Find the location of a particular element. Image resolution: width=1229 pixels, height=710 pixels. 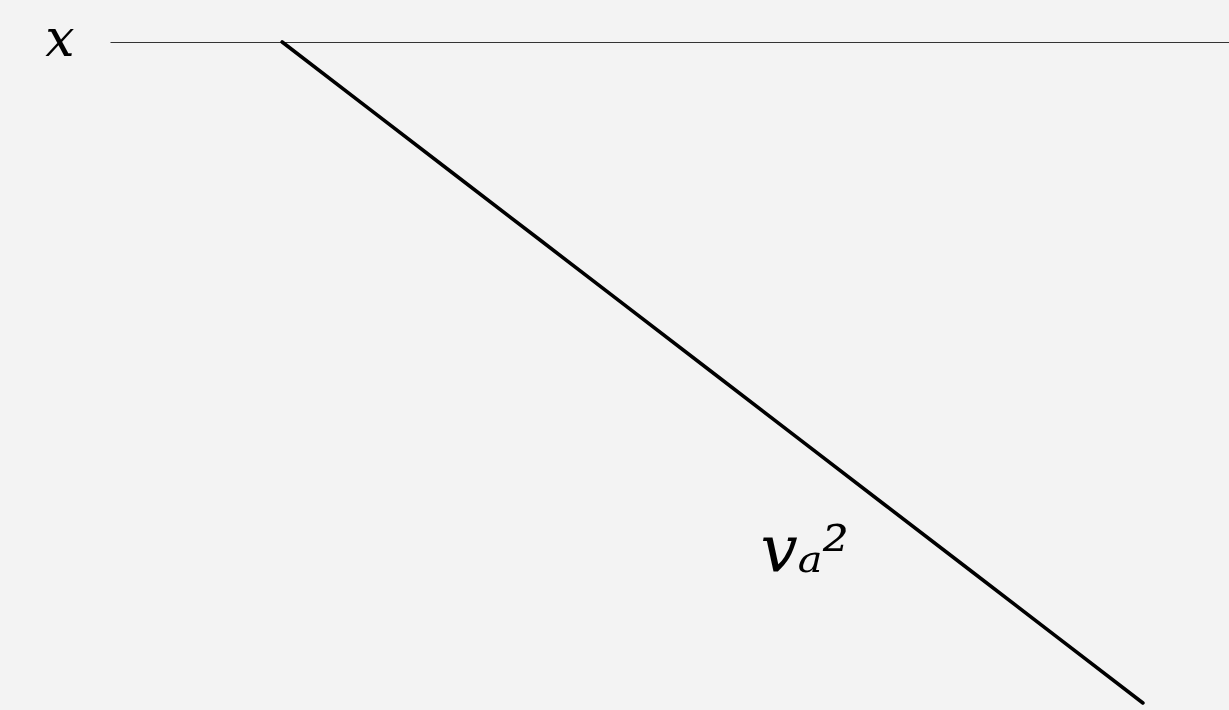

series-label: vₐ² is located at coordinates (804, 549).